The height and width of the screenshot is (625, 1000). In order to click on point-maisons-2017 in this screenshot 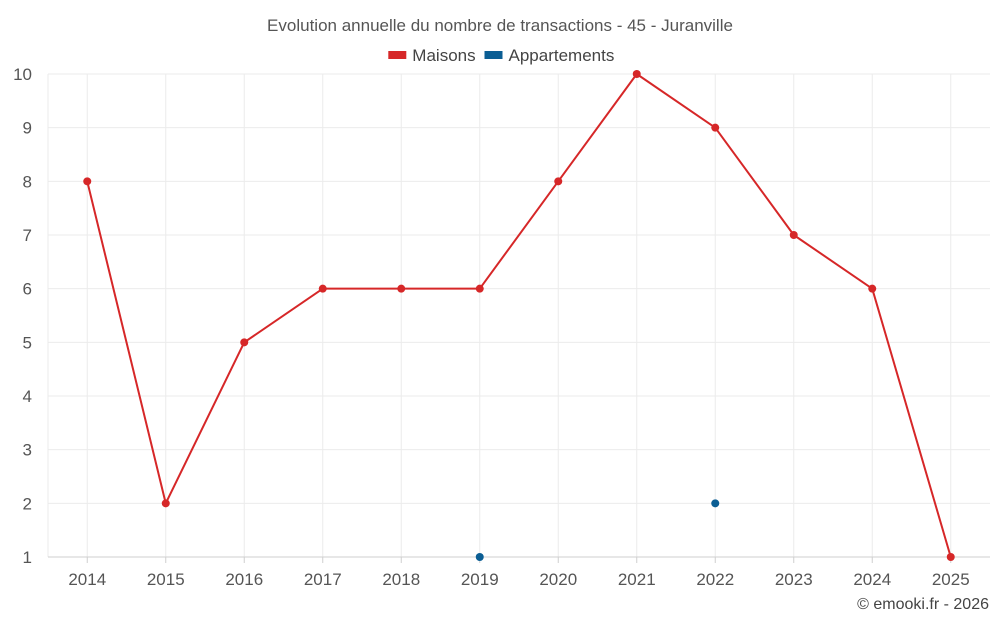, I will do `click(322, 288)`.